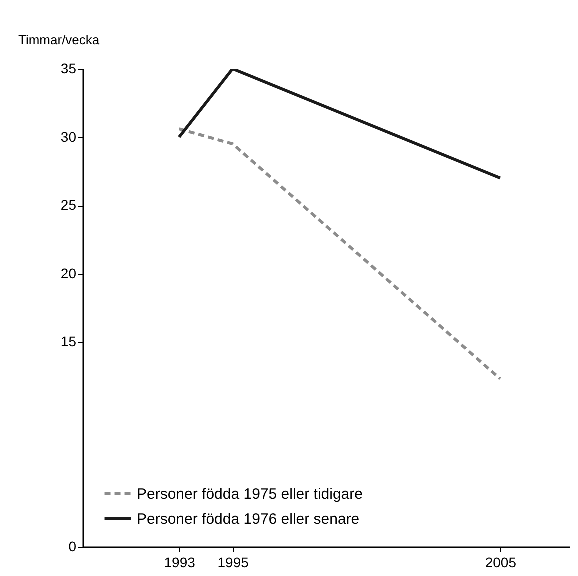 The height and width of the screenshot is (576, 578). Describe the element at coordinates (68, 342) in the screenshot. I see `y-tick-label: 15` at that location.